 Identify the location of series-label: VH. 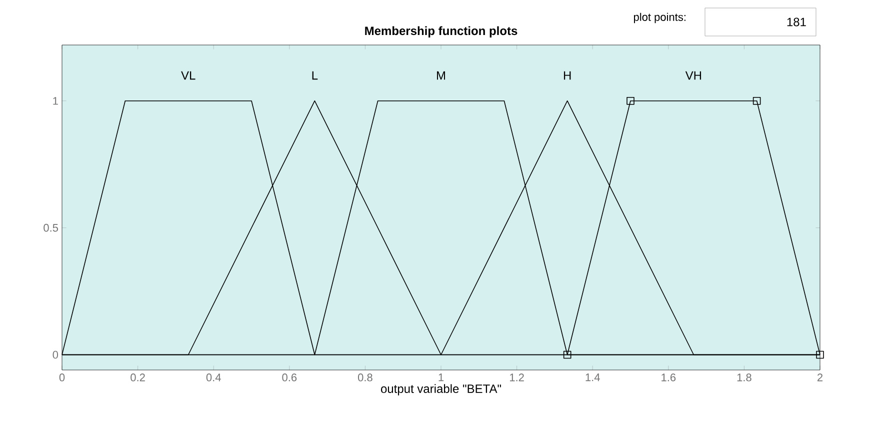
(693, 75).